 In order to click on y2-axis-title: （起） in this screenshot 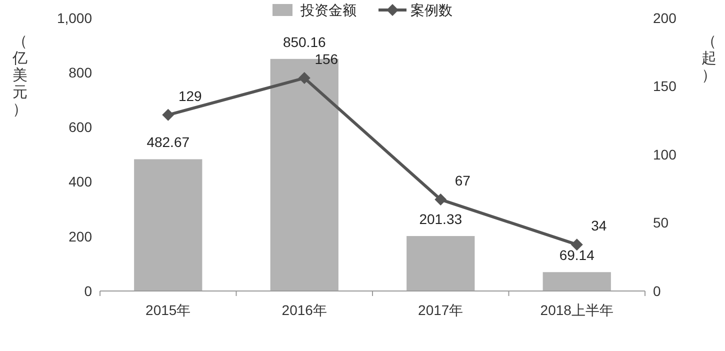, I will do `click(709, 58)`.